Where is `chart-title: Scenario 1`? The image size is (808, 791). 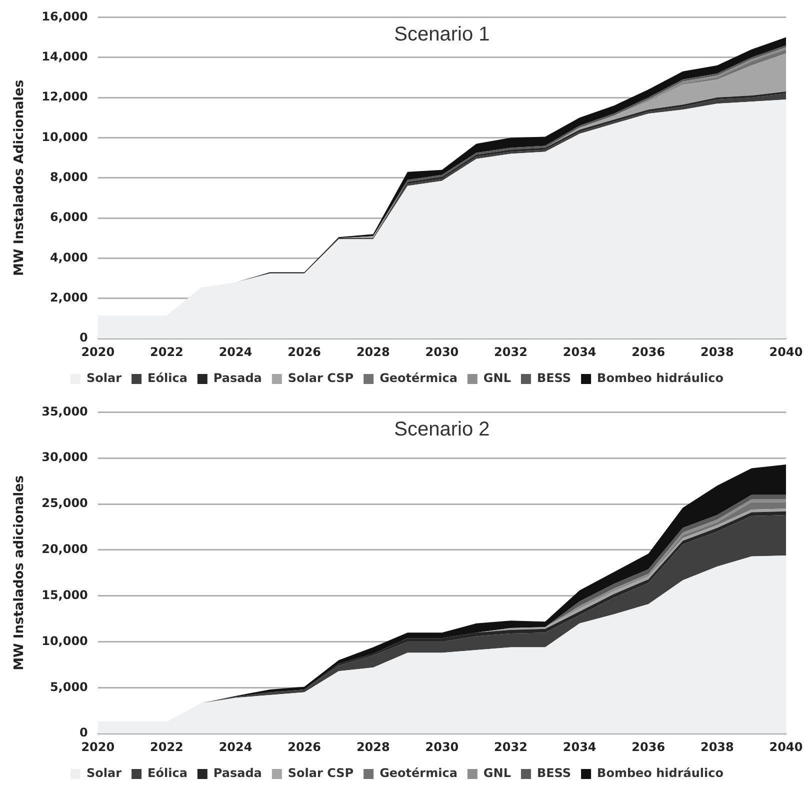
chart-title: Scenario 1 is located at coordinates (442, 35).